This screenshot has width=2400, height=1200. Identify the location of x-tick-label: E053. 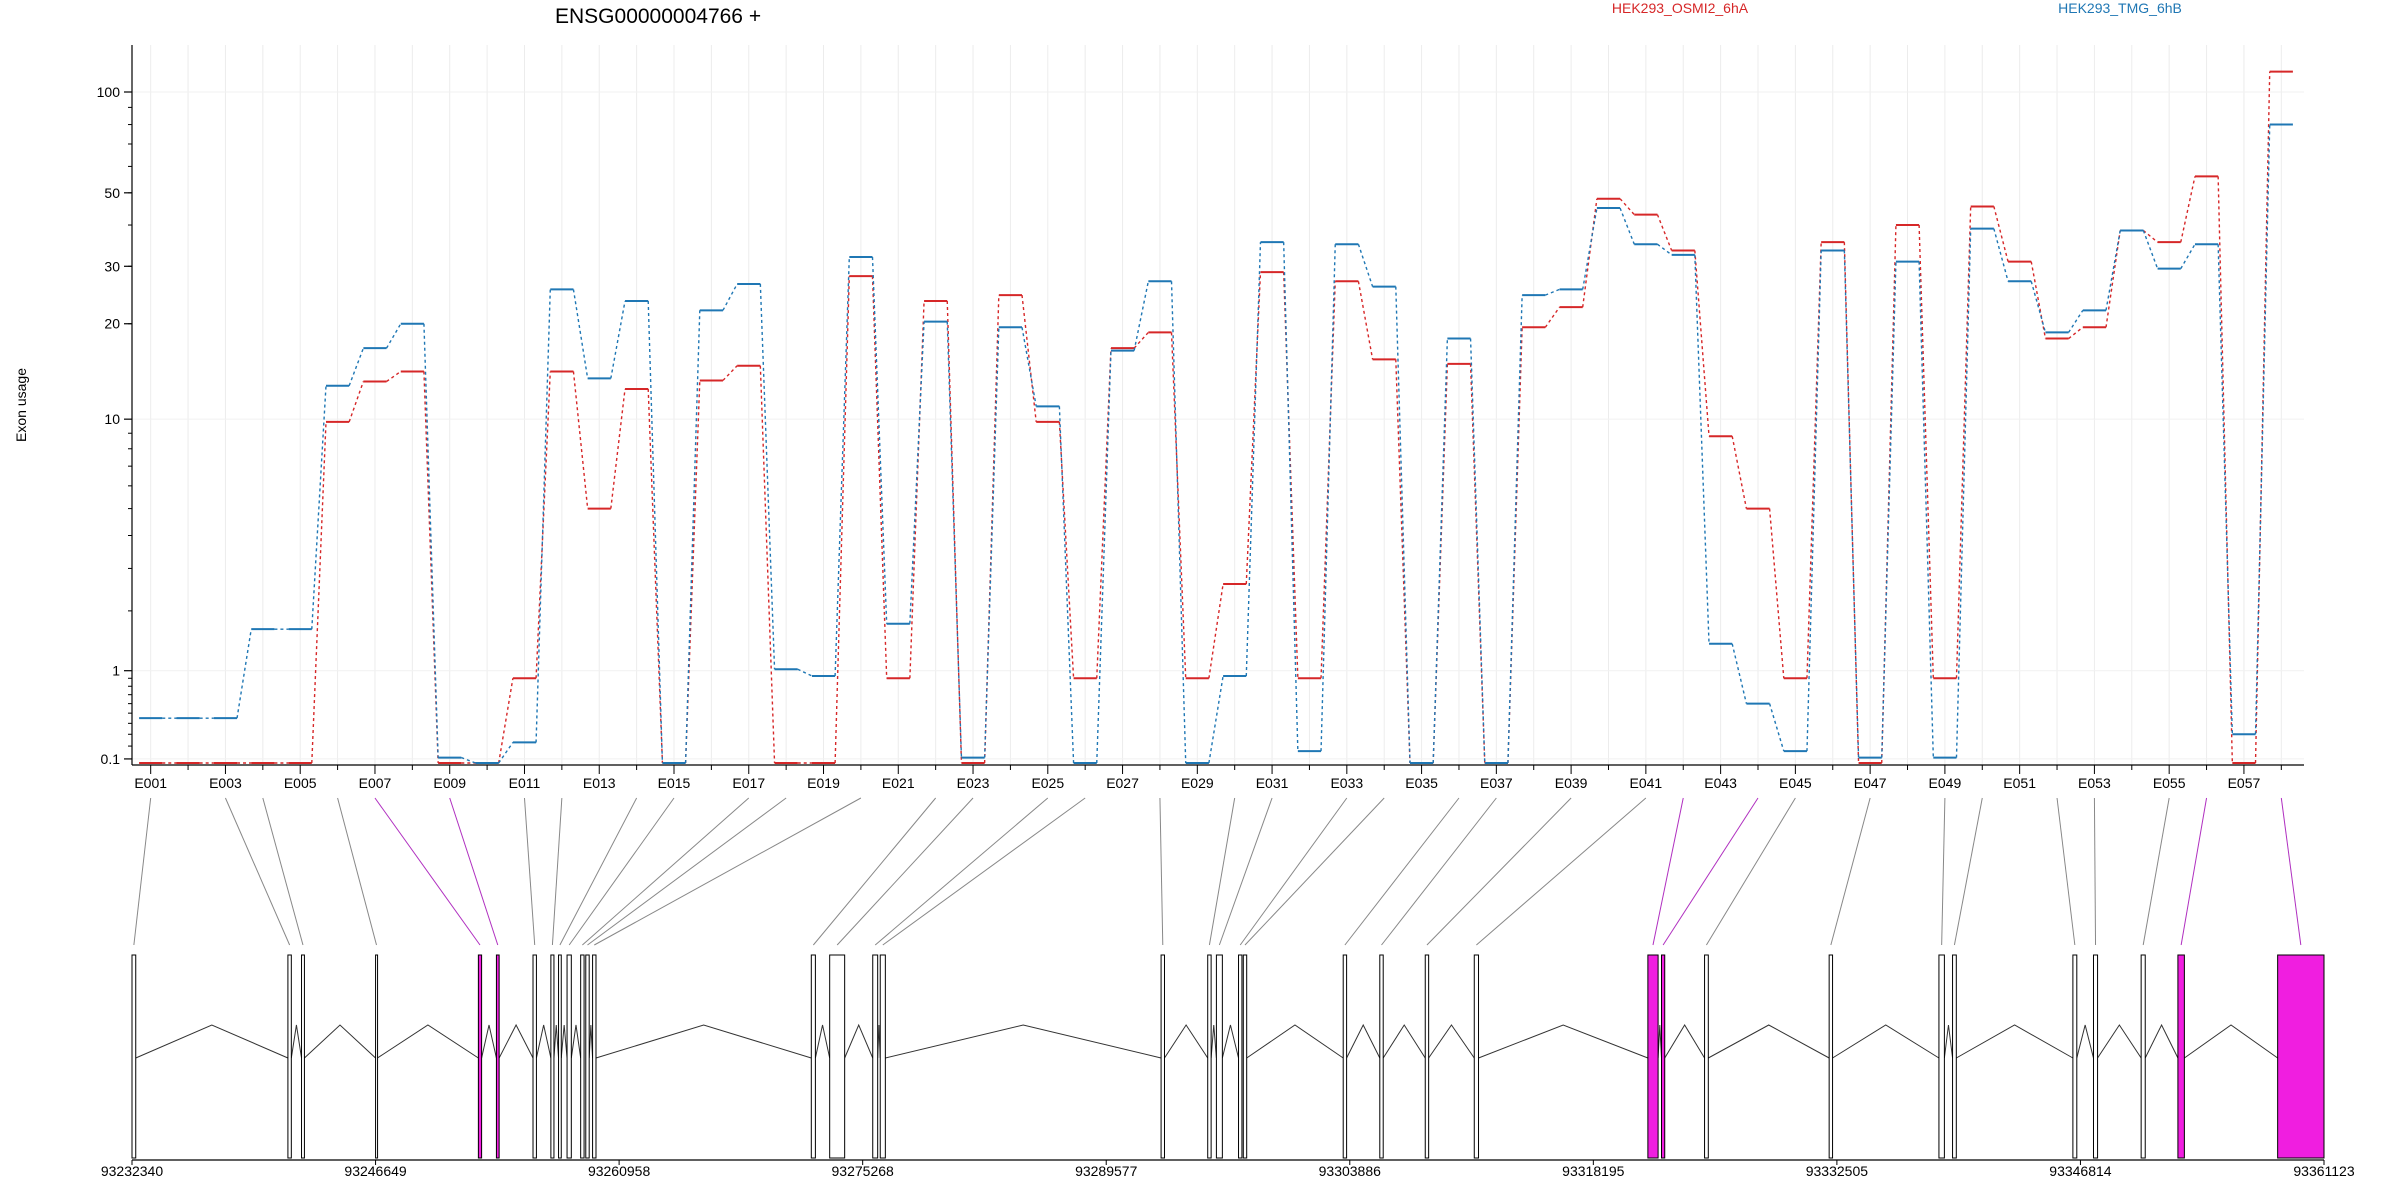
(2094, 783).